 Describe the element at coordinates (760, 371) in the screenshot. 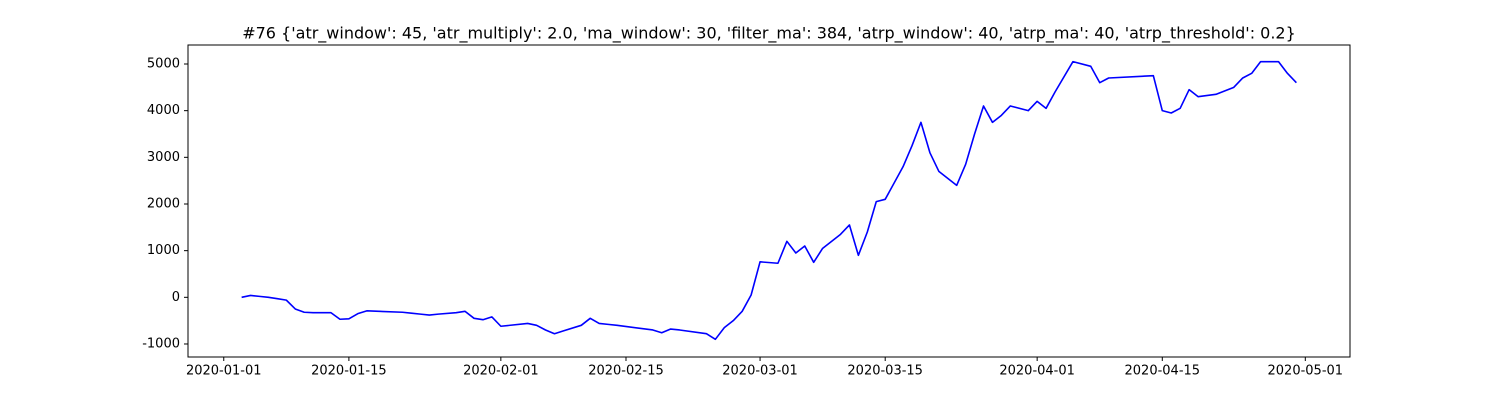

I see `x-tick-label: 2020-03-01` at that location.